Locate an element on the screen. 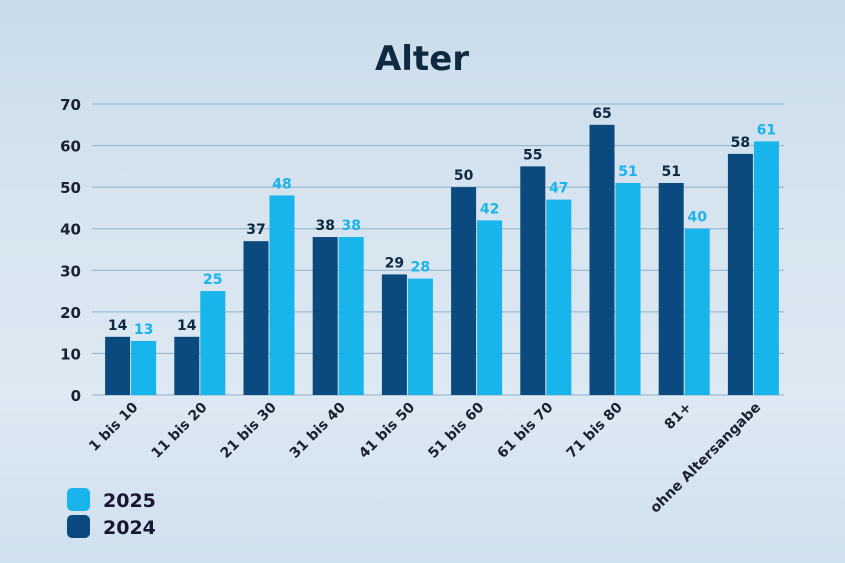 This screenshot has height=563, width=845. data-label-2025: 51 is located at coordinates (627, 172).